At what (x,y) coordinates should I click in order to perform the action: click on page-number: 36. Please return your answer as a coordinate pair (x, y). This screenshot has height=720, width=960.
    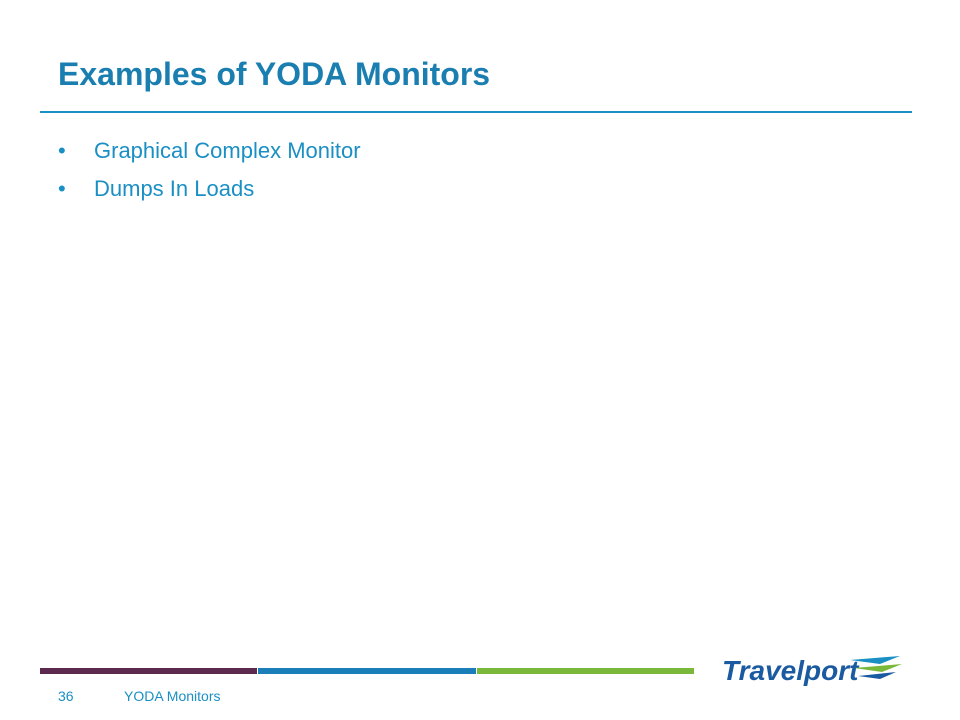
    Looking at the image, I should click on (66, 696).